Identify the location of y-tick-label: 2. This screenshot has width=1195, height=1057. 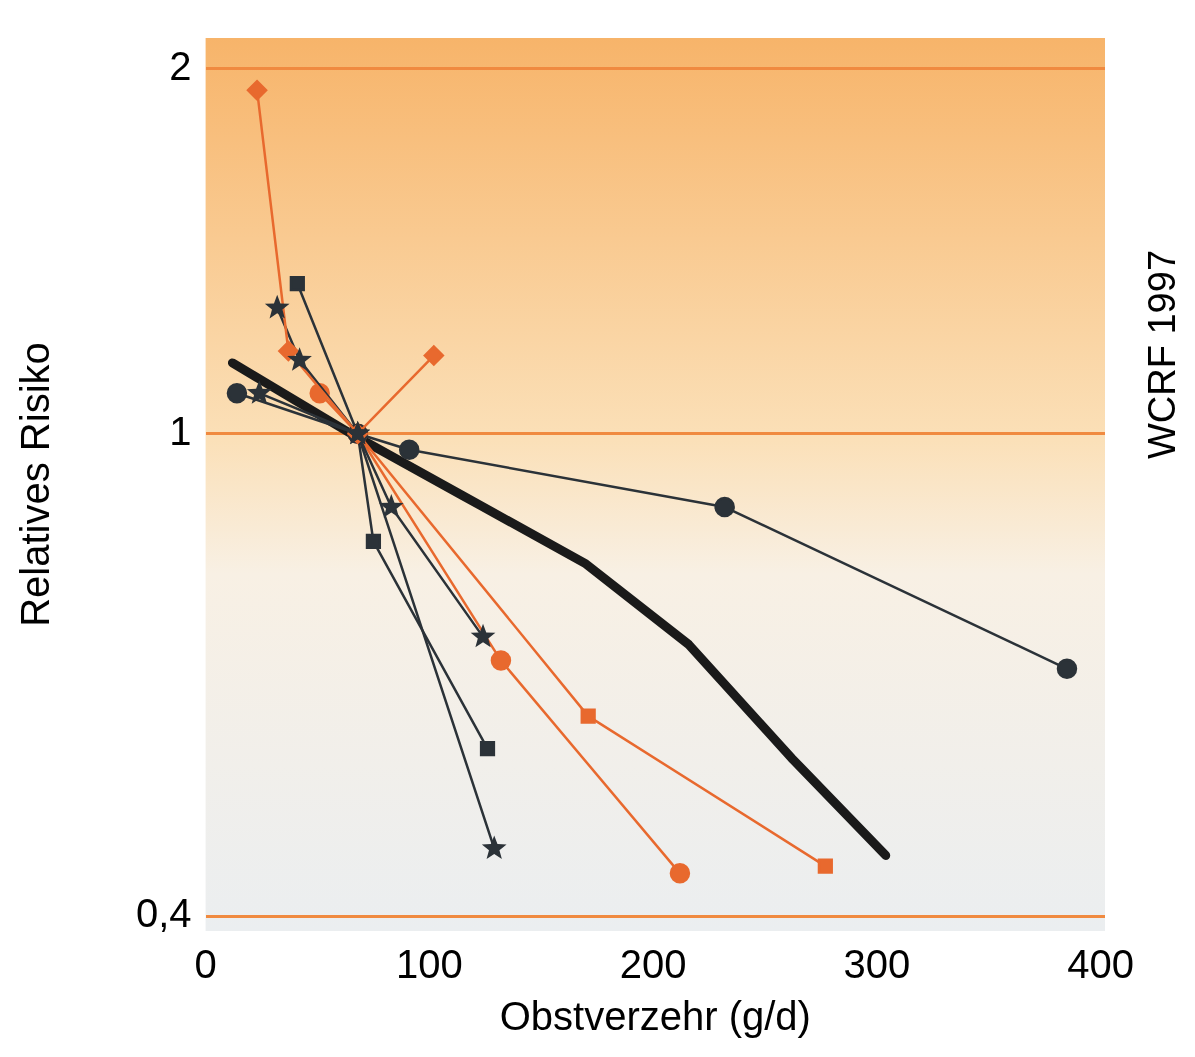
(180, 65).